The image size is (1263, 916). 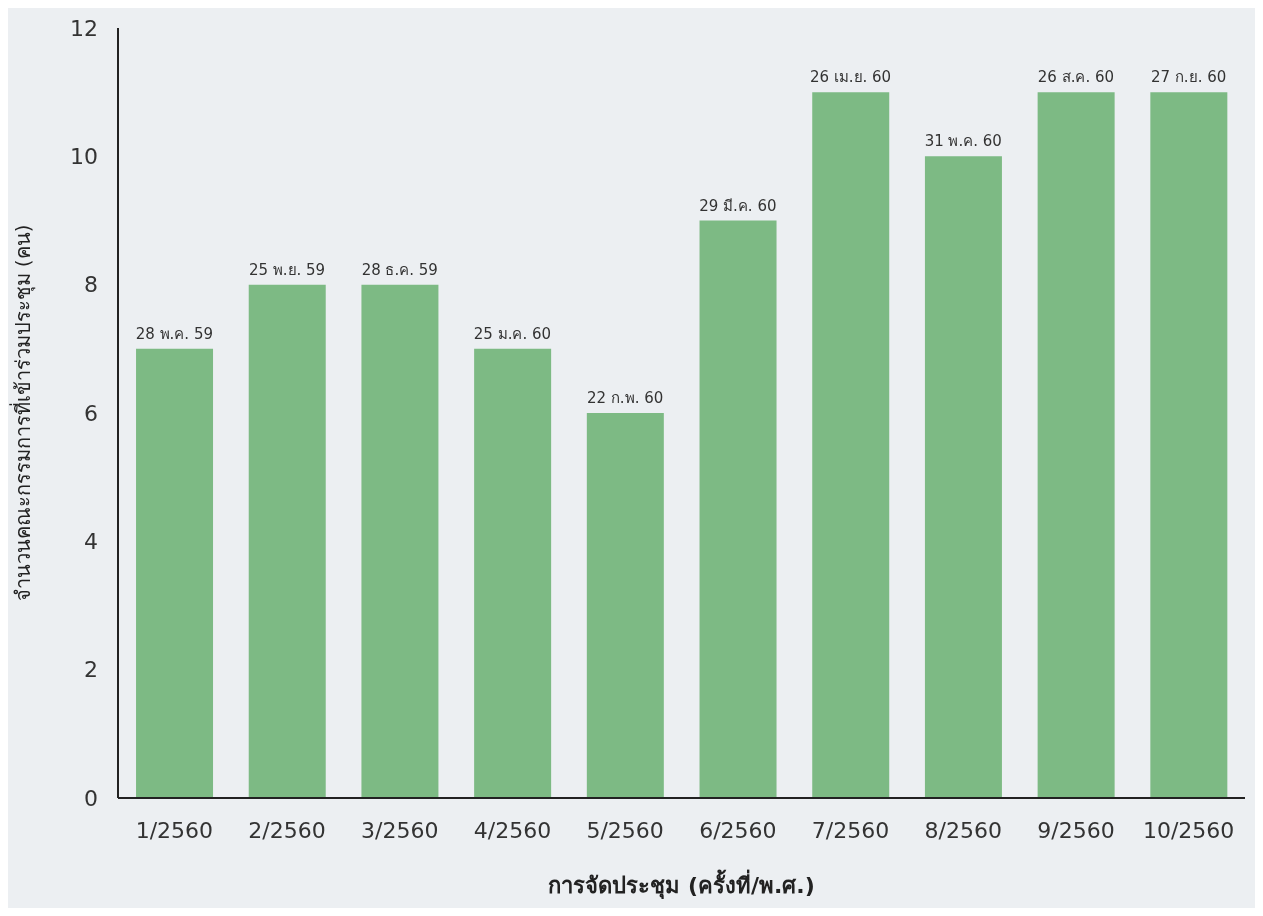 What do you see at coordinates (23, 413) in the screenshot?
I see `y-axis-title: จำนวนคณะกรรมการที่เข้าร่วมประชุม (คน)` at bounding box center [23, 413].